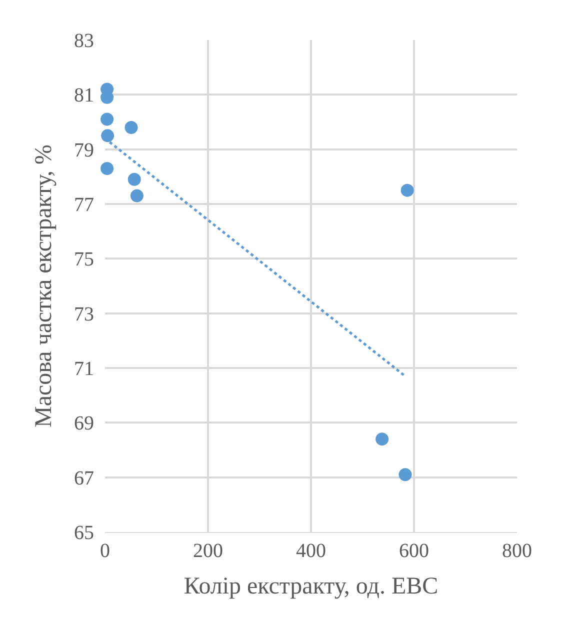  What do you see at coordinates (311, 586) in the screenshot?
I see `x-axis-title: Колір екстракту, од. ЕВС` at bounding box center [311, 586].